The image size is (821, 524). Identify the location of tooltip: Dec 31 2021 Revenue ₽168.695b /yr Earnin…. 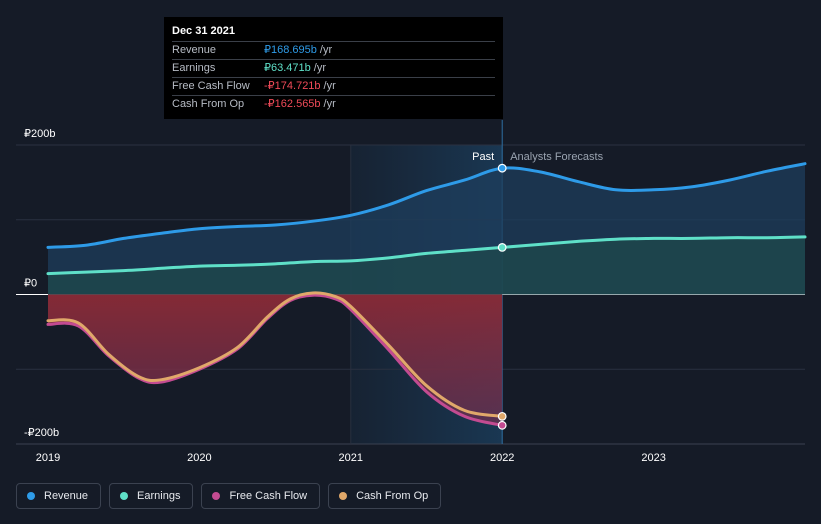
(333, 68).